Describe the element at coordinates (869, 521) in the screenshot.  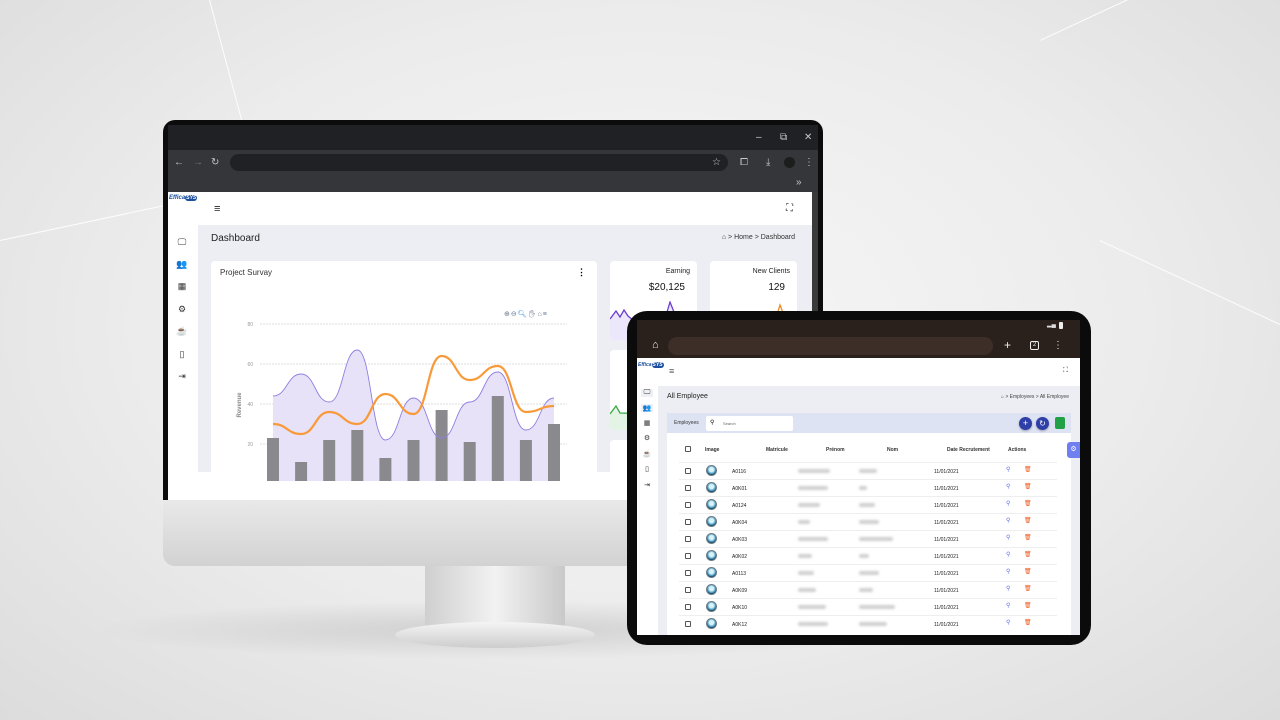
I see `table-row: A0K04 11/01/2021 ⚲ 🗑︎` at that location.